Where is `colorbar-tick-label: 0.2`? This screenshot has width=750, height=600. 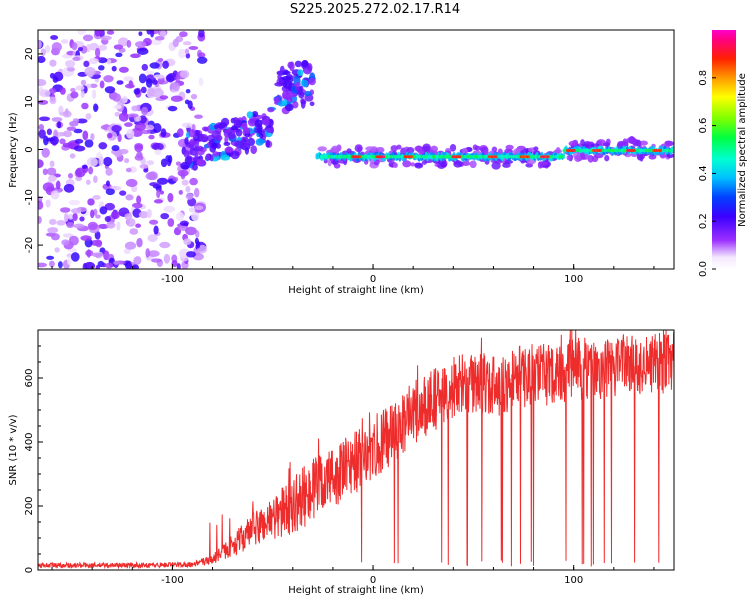 colorbar-tick-label: 0.2 is located at coordinates (703, 221).